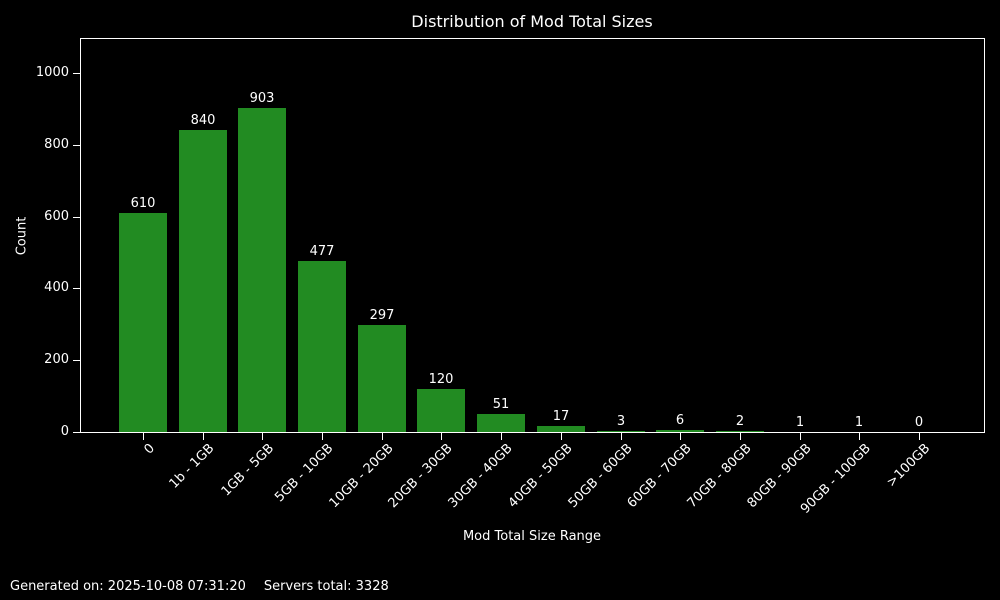 The height and width of the screenshot is (600, 1000). What do you see at coordinates (247, 470) in the screenshot?
I see `x-tick-label-text: 1GB - 5GB` at bounding box center [247, 470].